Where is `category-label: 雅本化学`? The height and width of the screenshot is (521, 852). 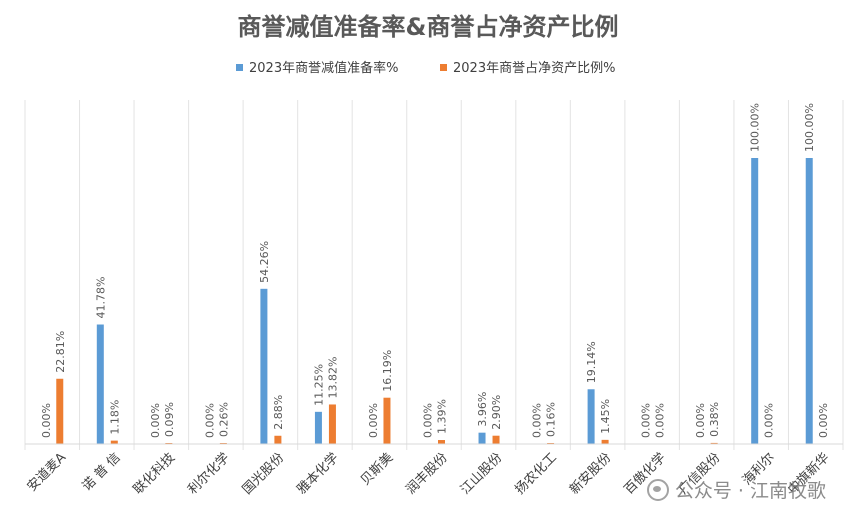
category-label: 雅本化学 is located at coordinates (318, 474).